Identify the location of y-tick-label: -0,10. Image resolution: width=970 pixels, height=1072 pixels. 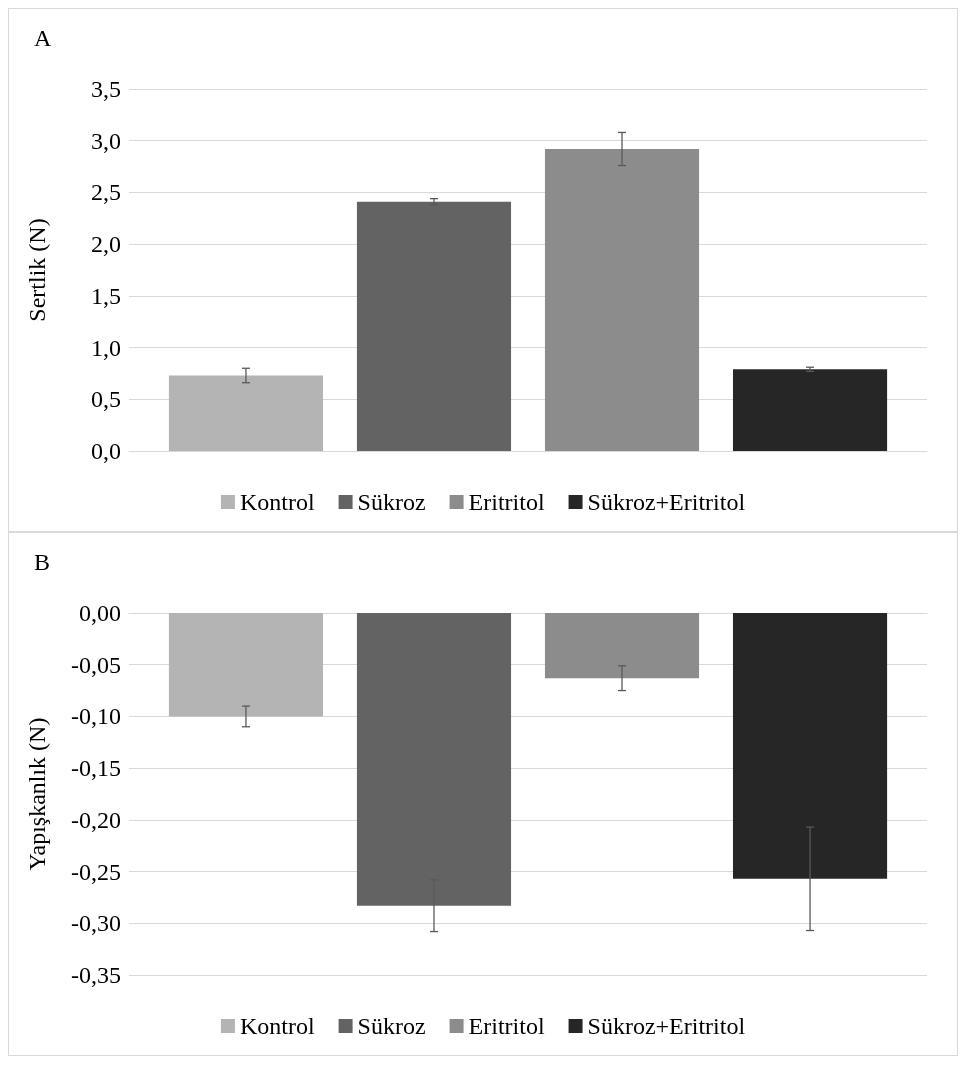
(96, 716).